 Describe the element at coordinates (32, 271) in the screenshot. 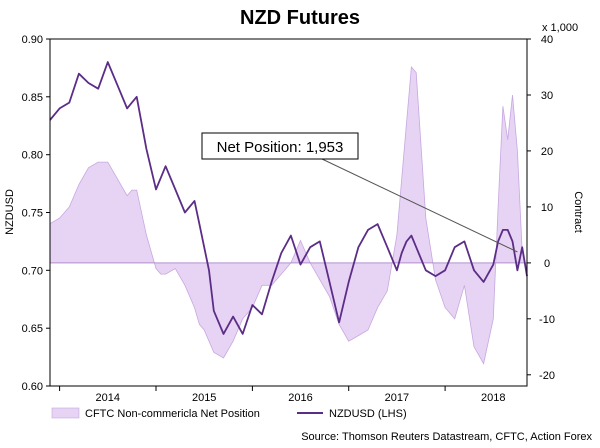

I see `left-tick-label: 0.70` at that location.